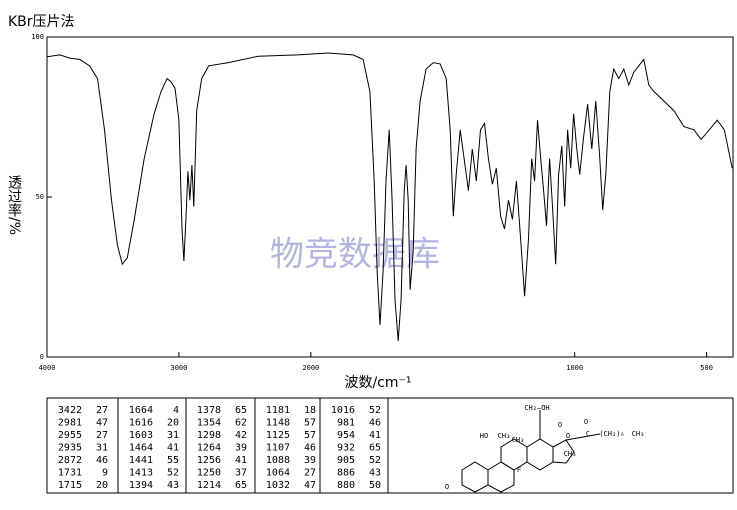  I want to click on peak-transmittance: 37, so click(241, 473).